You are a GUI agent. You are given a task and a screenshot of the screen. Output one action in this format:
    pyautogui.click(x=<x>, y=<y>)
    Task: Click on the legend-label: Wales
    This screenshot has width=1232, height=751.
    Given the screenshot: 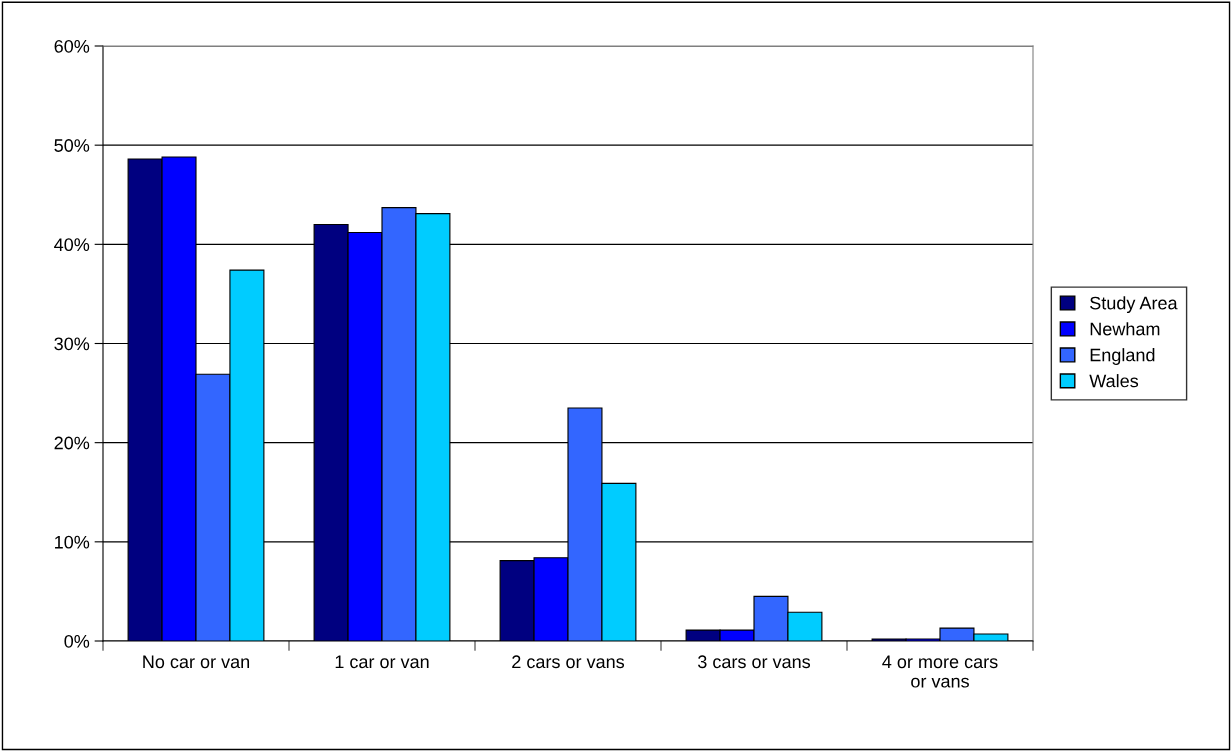 What is the action you would take?
    pyautogui.click(x=1114, y=381)
    